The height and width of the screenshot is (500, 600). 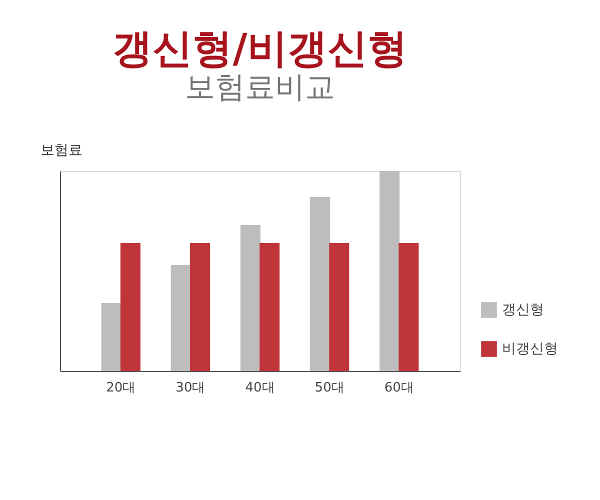 What do you see at coordinates (191, 388) in the screenshot?
I see `x-tick-label: 30대` at bounding box center [191, 388].